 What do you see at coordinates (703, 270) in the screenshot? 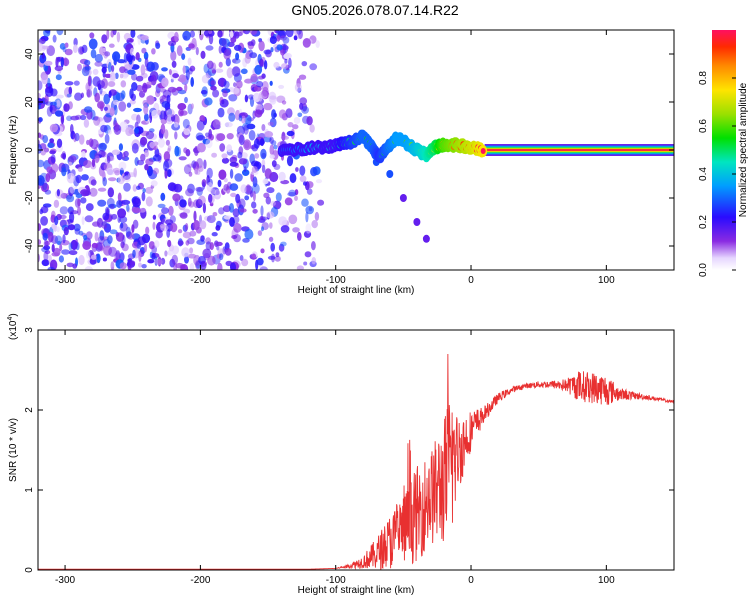
I see `colorbar-tick-label: 0.0` at bounding box center [703, 270].